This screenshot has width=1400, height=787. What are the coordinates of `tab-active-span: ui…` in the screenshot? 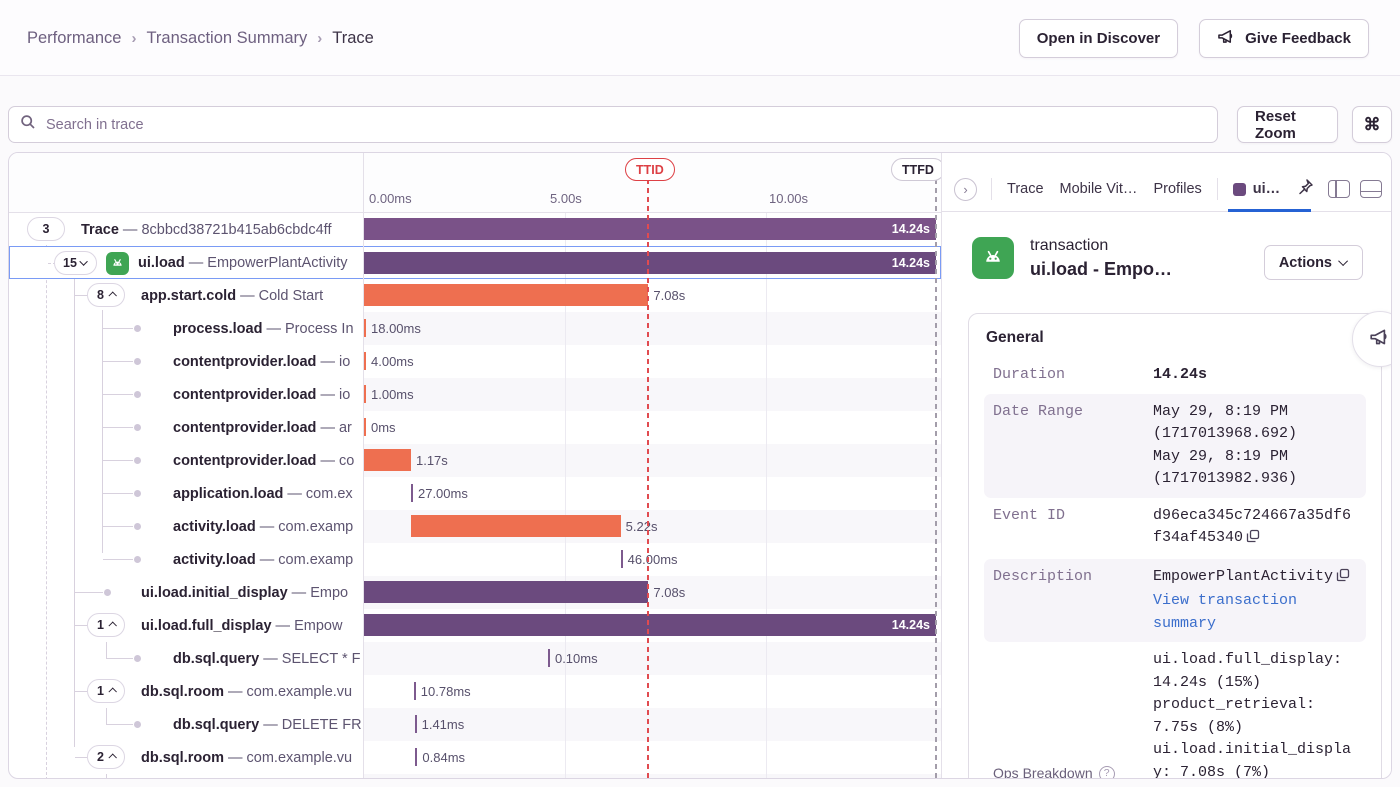 It's located at (1269, 189).